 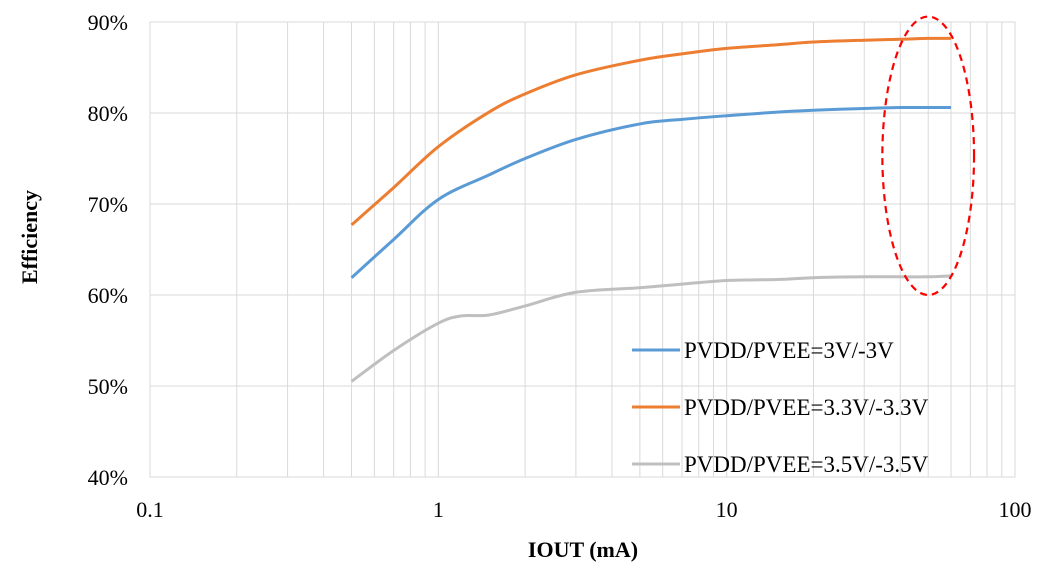 What do you see at coordinates (150, 509) in the screenshot?
I see `x-tick-label: 0.1` at bounding box center [150, 509].